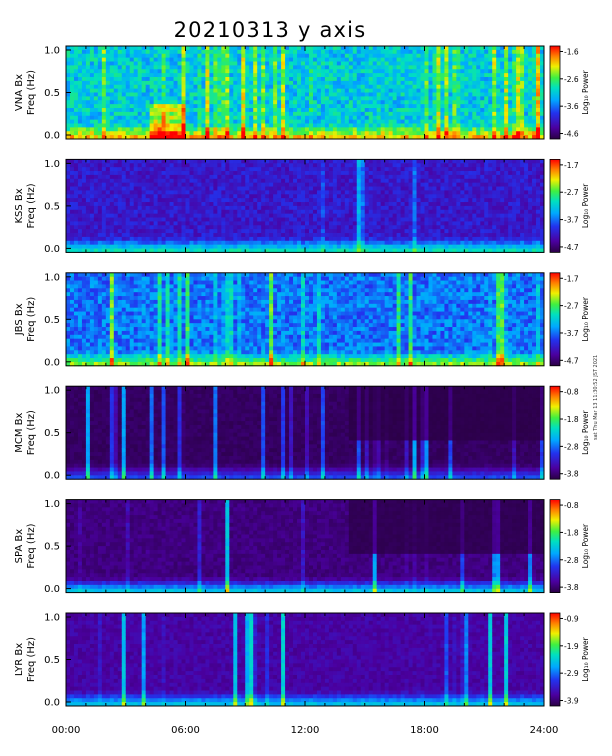  I want to click on x-tick-label: 12:00, so click(305, 730).